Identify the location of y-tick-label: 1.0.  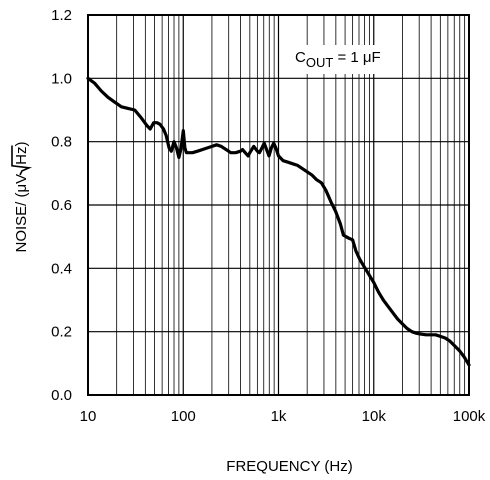
(61, 78).